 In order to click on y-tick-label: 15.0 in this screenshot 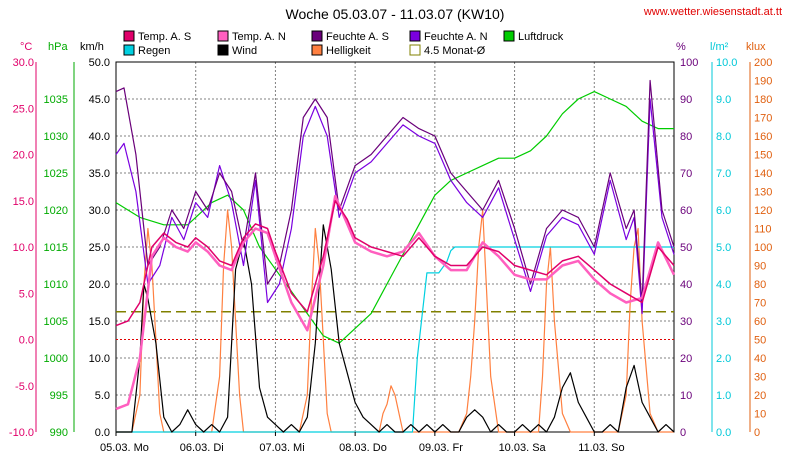, I will do `click(23, 202)`.